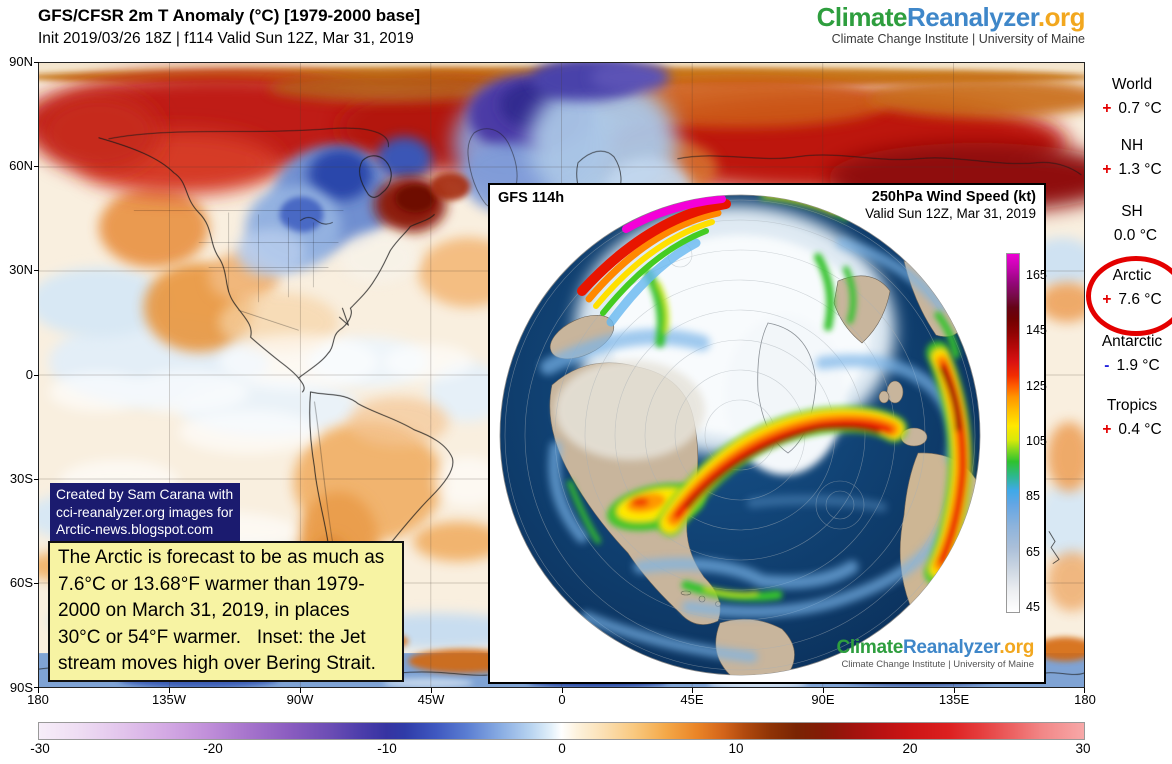 The image size is (1172, 764). I want to click on credit-line: Created by Sam Carana with, so click(145, 494).